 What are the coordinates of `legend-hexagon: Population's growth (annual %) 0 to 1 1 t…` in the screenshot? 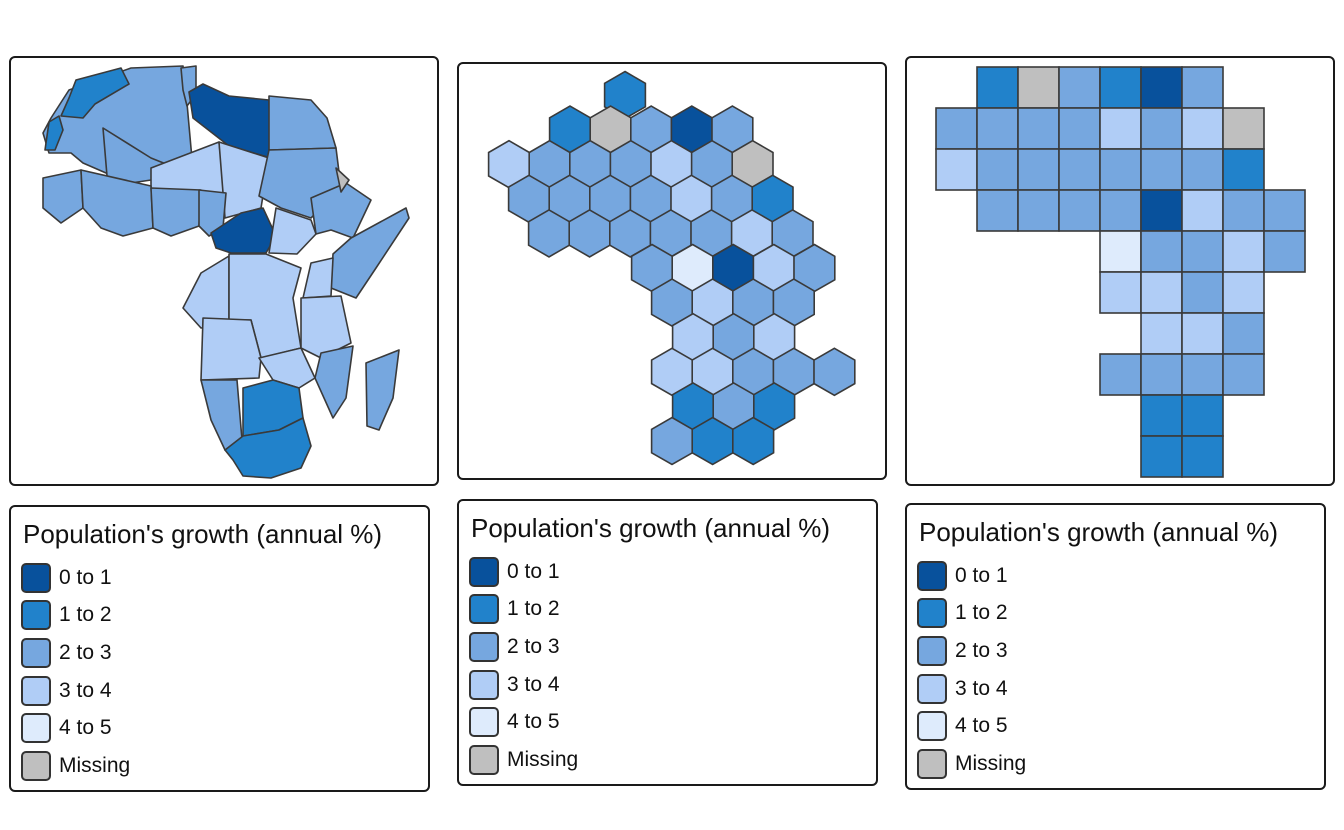 It's located at (667, 642).